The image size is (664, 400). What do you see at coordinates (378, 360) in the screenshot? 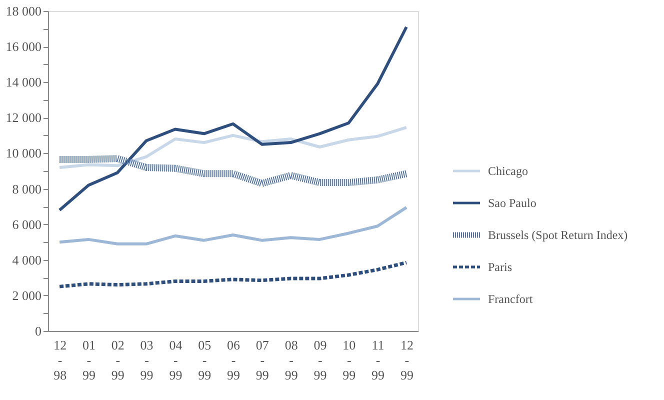
I see `x-tick-label: 11-99` at bounding box center [378, 360].